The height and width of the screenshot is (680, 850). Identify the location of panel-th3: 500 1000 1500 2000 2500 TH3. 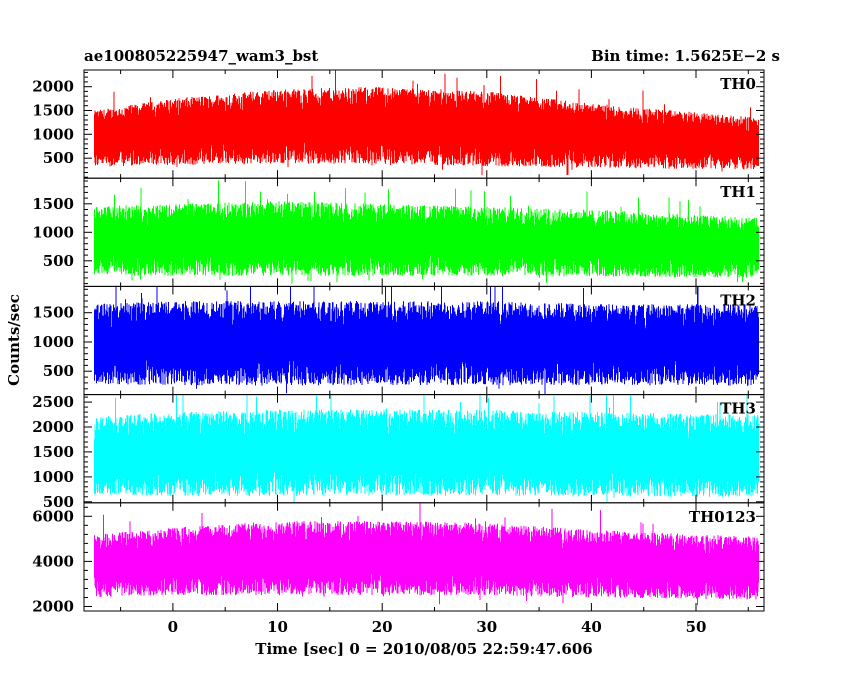
(398, 452).